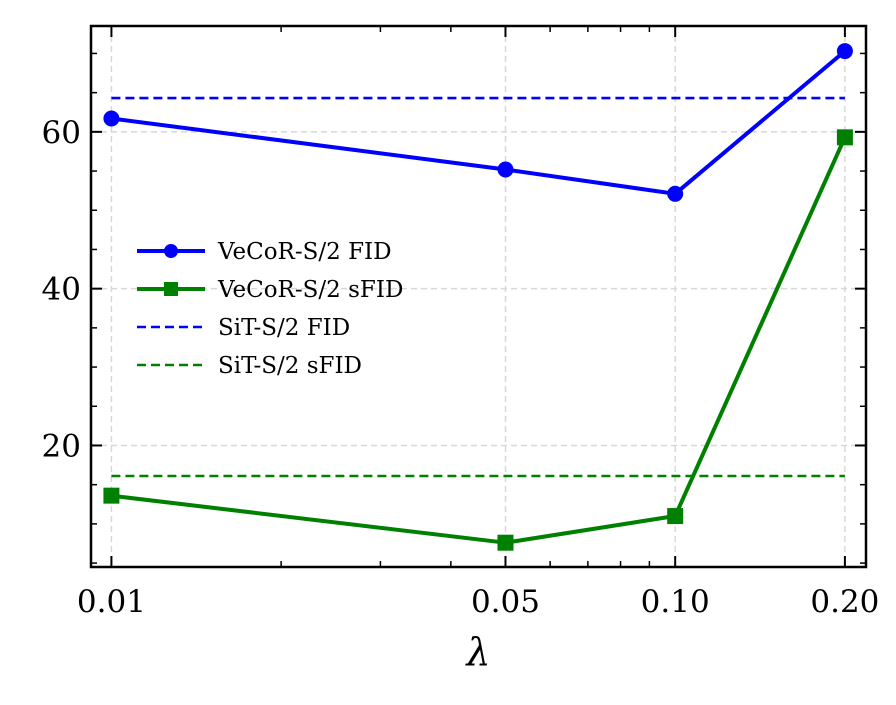 The height and width of the screenshot is (705, 896). I want to click on x-tick-label: 0.10, so click(675, 602).